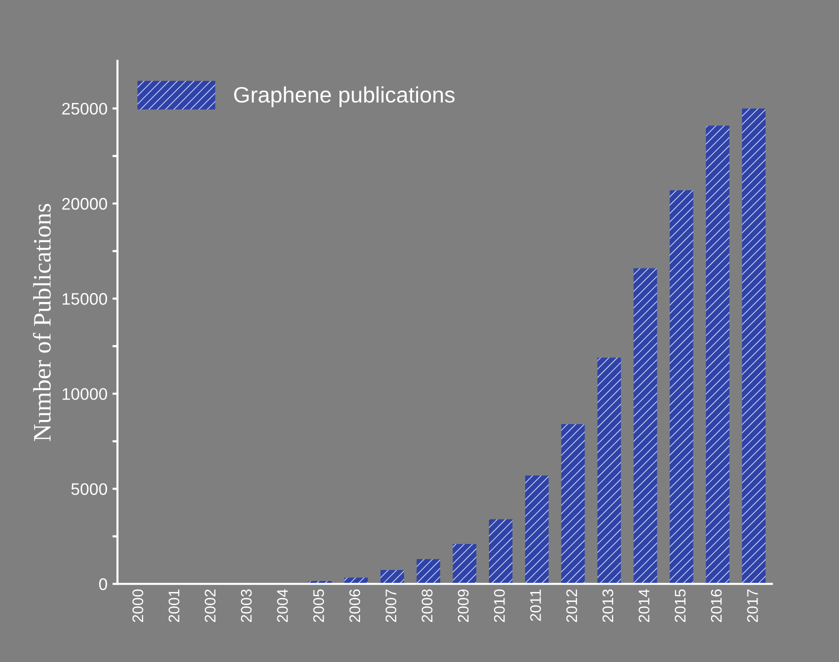 Image resolution: width=839 pixels, height=662 pixels. Describe the element at coordinates (427, 605) in the screenshot. I see `x-tick-label: 2008` at that location.